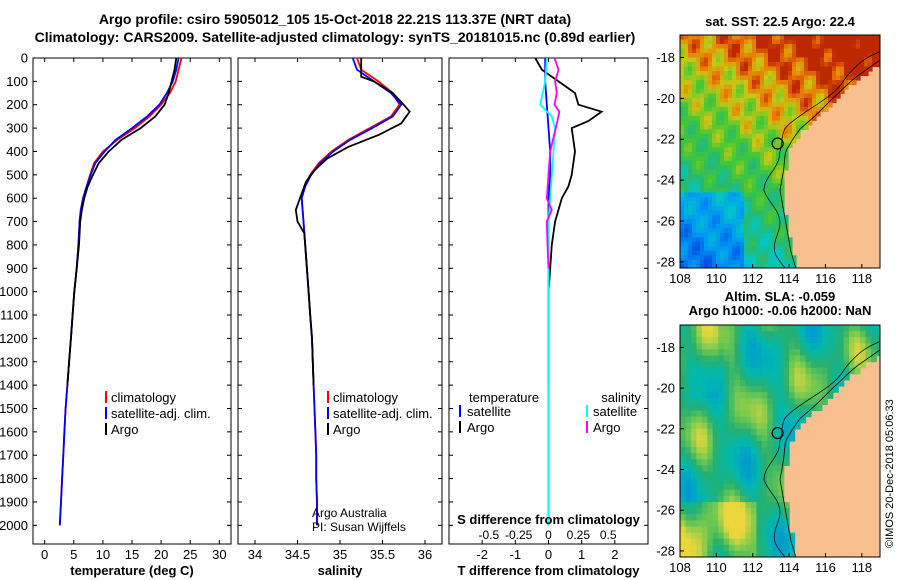 Image resolution: width=900 pixels, height=580 pixels. I want to click on coastline, so click(829, 163).